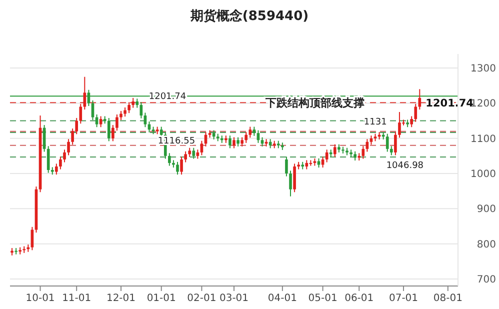 Image resolution: width=499 pixels, height=309 pixels. What do you see at coordinates (282, 298) in the screenshot?
I see `x-tick-label: 04-01` at bounding box center [282, 298].